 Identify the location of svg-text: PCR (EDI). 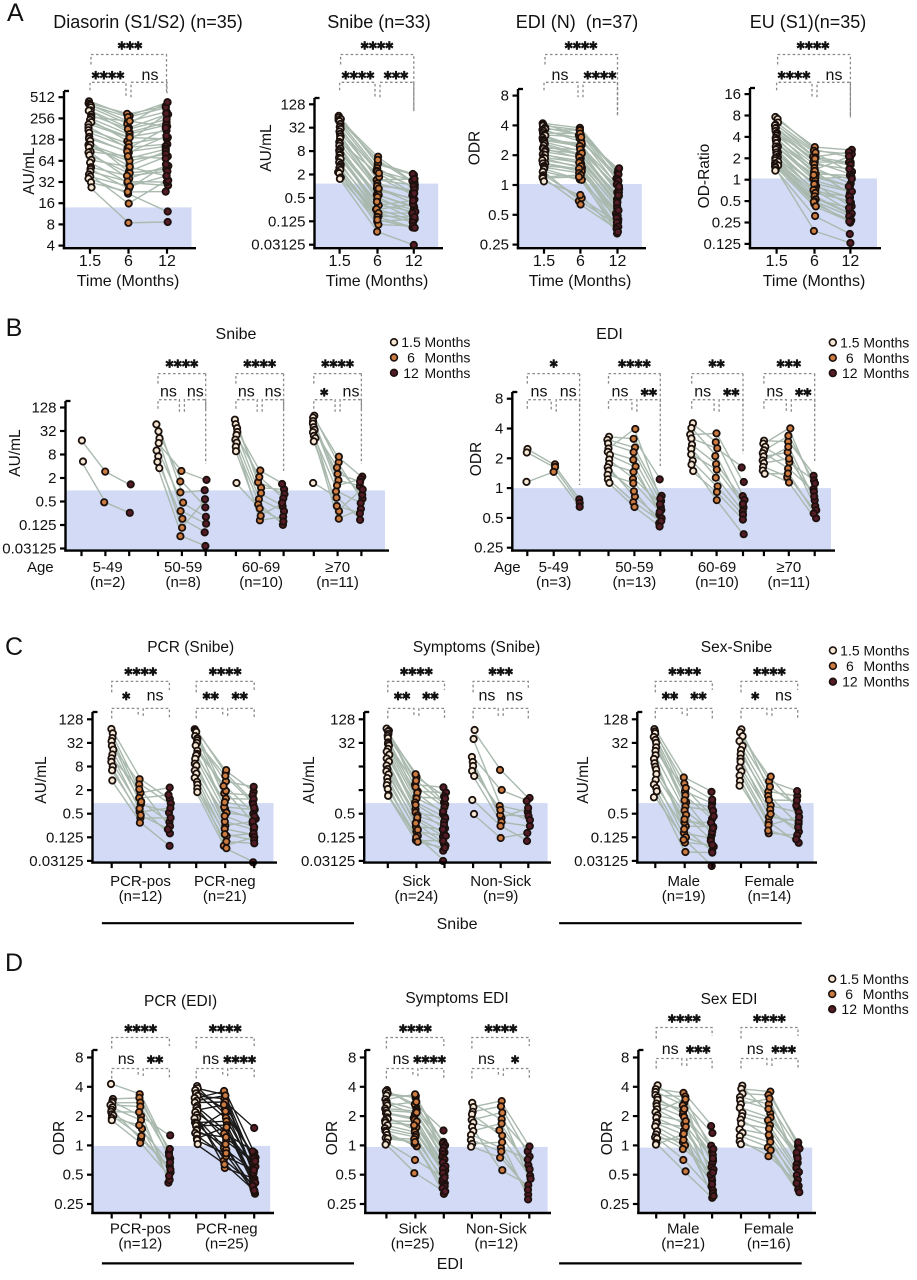
(180, 1001).